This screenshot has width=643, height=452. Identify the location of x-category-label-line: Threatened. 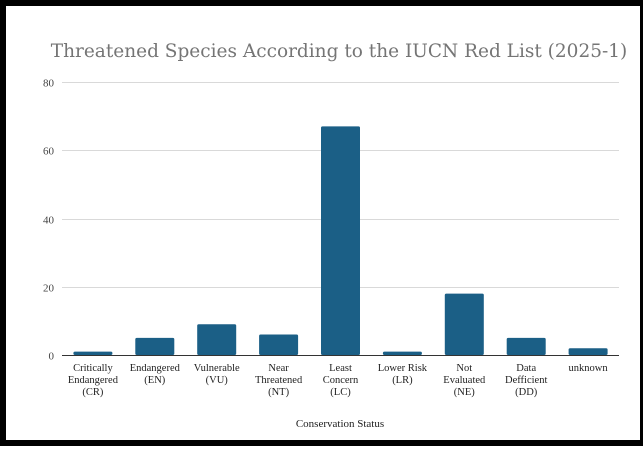
(279, 380).